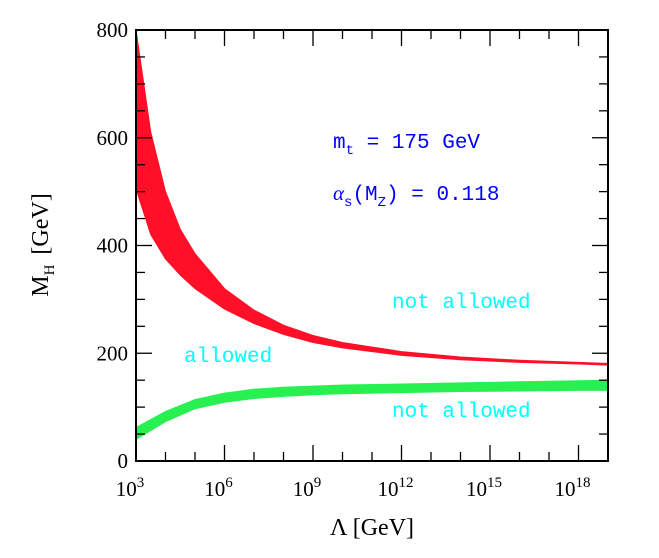 This screenshot has height=558, width=659. Describe the element at coordinates (573, 488) in the screenshot. I see `x-tick-label: 10¹⁸` at that location.